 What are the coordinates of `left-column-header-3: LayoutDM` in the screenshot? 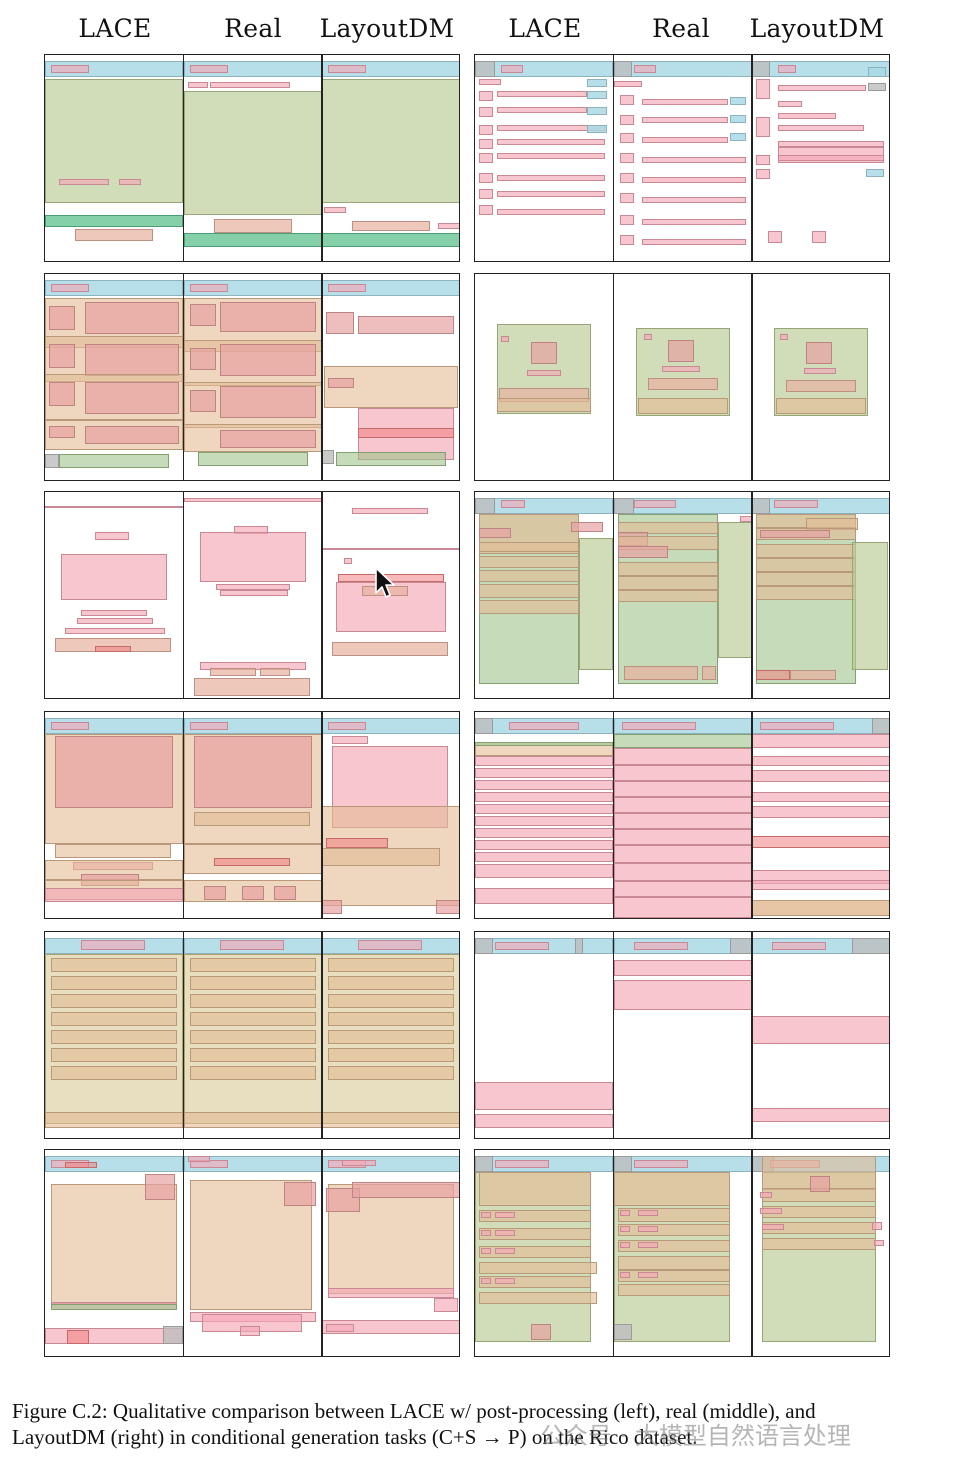 It's located at (387, 28).